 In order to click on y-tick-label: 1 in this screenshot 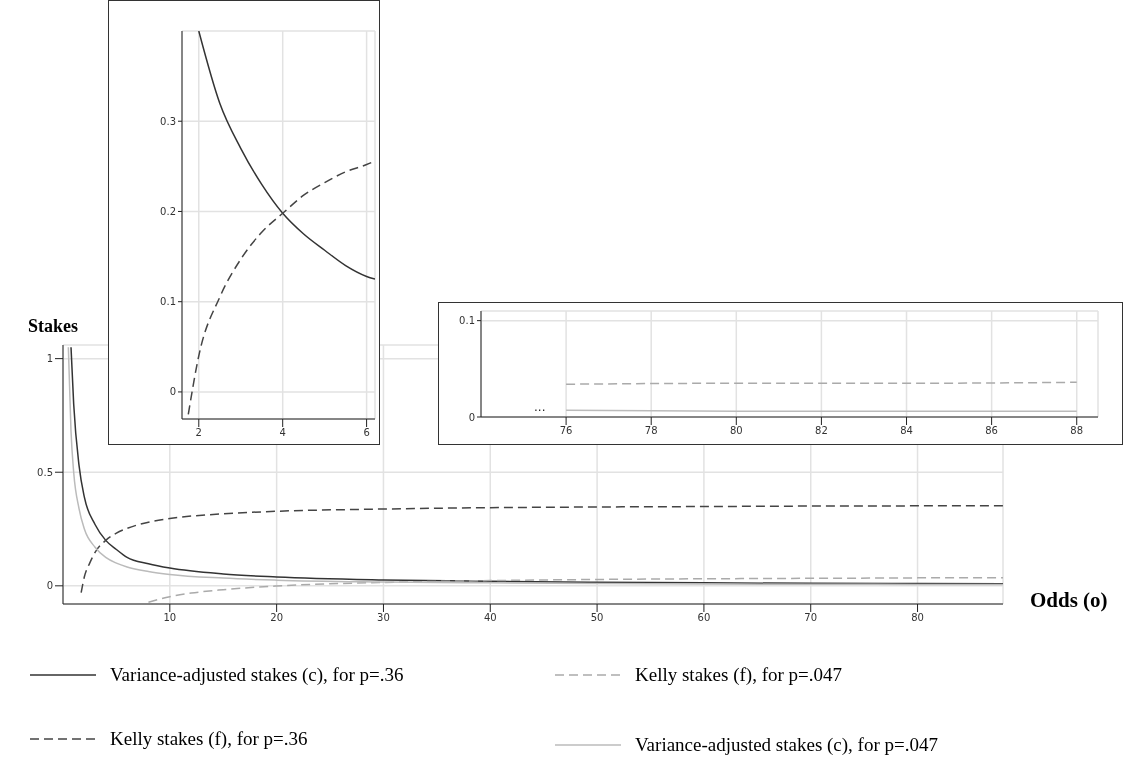, I will do `click(49, 359)`.